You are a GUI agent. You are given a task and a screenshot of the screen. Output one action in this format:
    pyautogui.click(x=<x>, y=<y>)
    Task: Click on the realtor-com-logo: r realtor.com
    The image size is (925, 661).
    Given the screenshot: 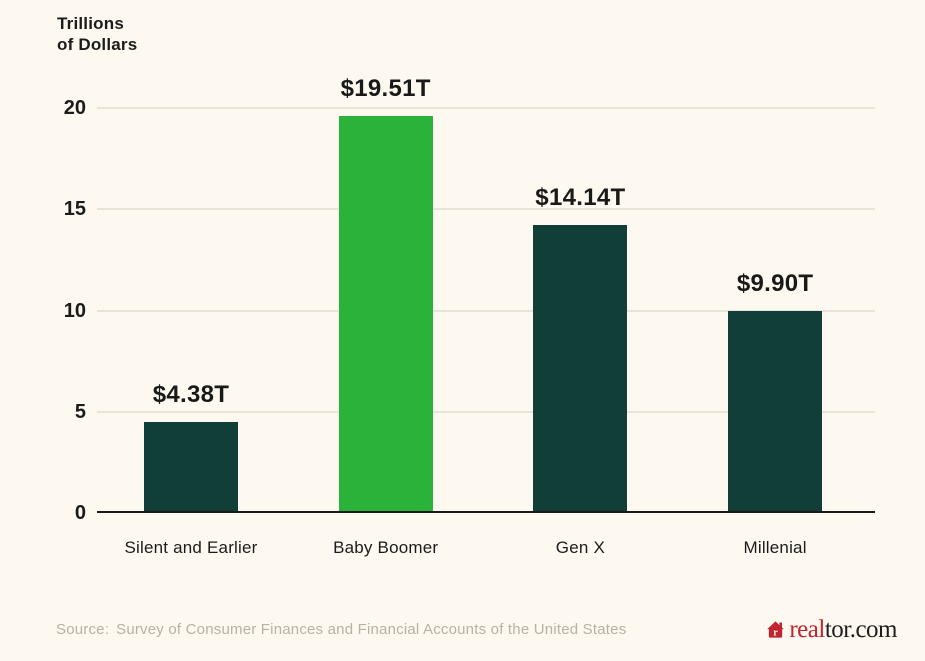 What is the action you would take?
    pyautogui.click(x=832, y=629)
    